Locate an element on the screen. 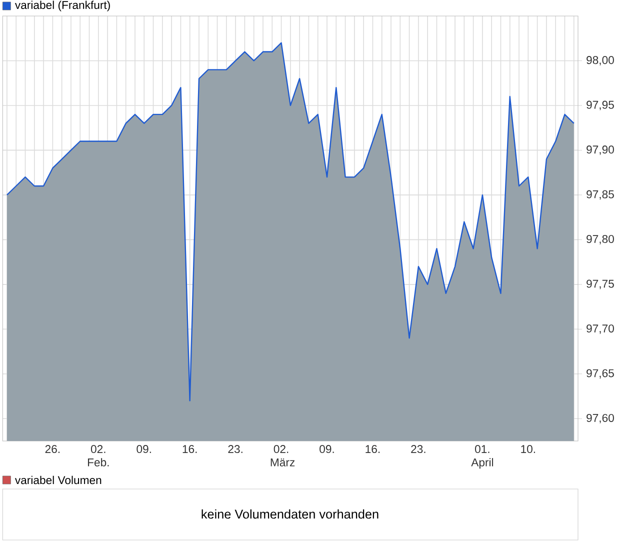 The image size is (620, 546). x-tick-label: 01. April is located at coordinates (482, 457).